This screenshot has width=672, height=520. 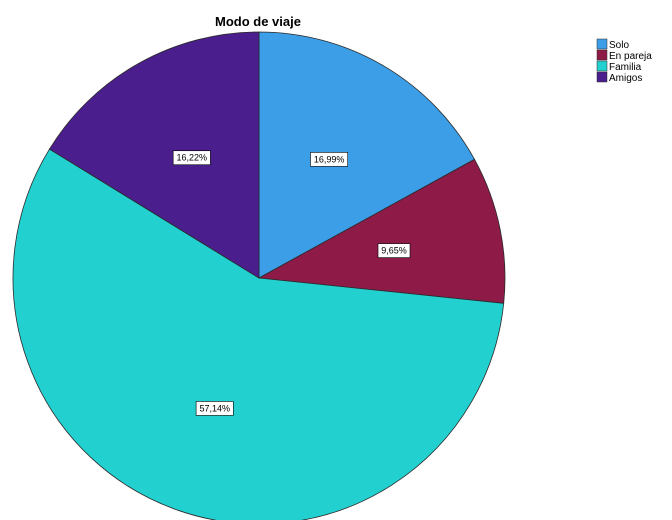 I want to click on legend-label: Amigos, so click(x=625, y=78).